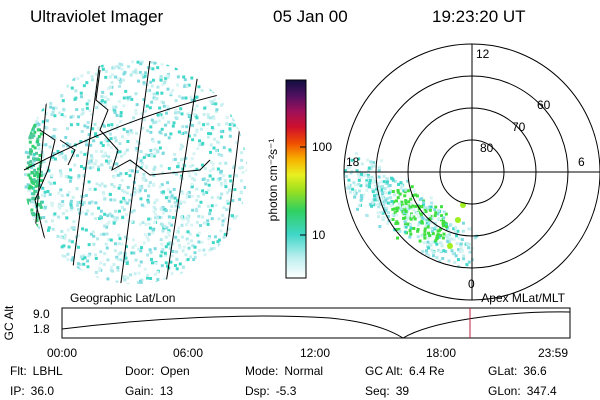 The width and height of the screenshot is (600, 400). I want to click on mlt-label: 12, so click(483, 54).